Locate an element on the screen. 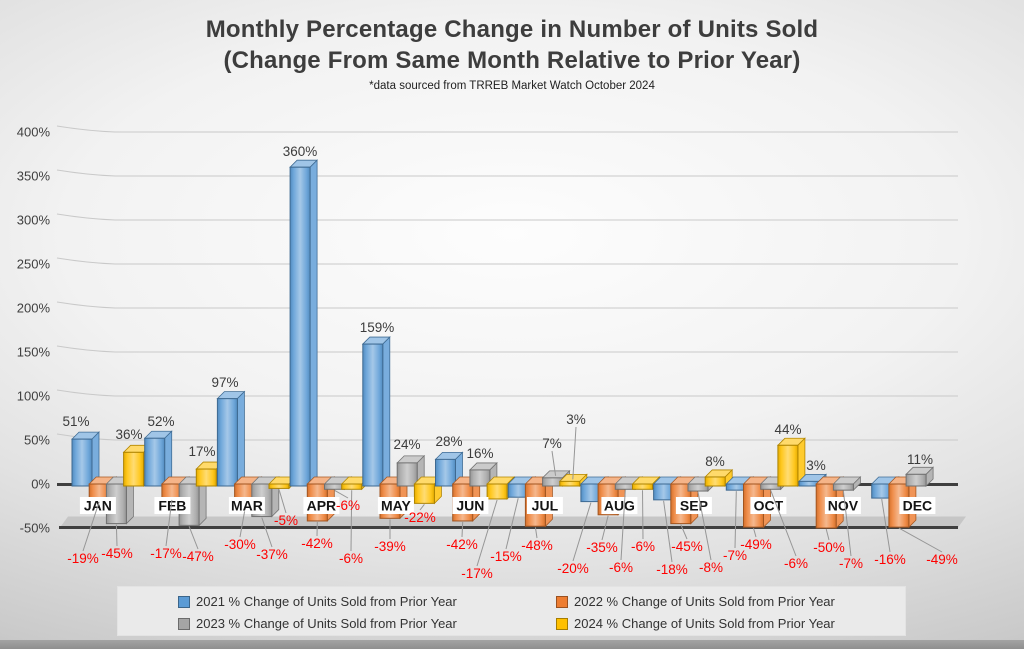  svg-text: MAR is located at coordinates (247, 506).